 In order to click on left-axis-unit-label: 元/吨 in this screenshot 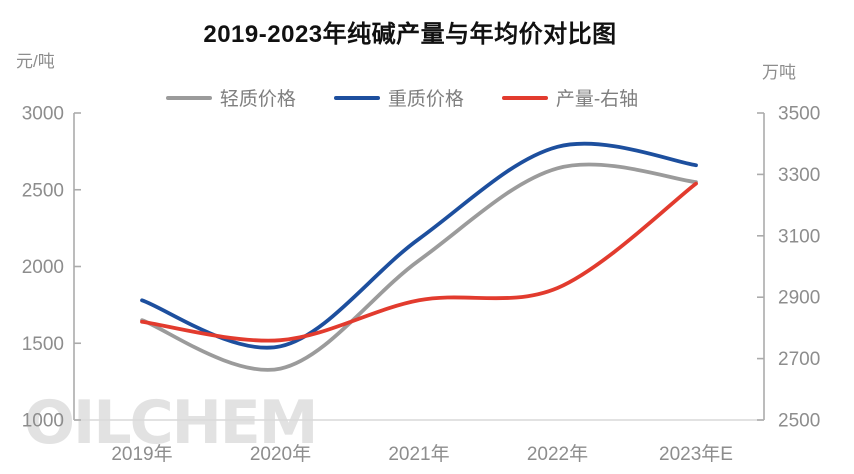, I will do `click(35, 61)`.